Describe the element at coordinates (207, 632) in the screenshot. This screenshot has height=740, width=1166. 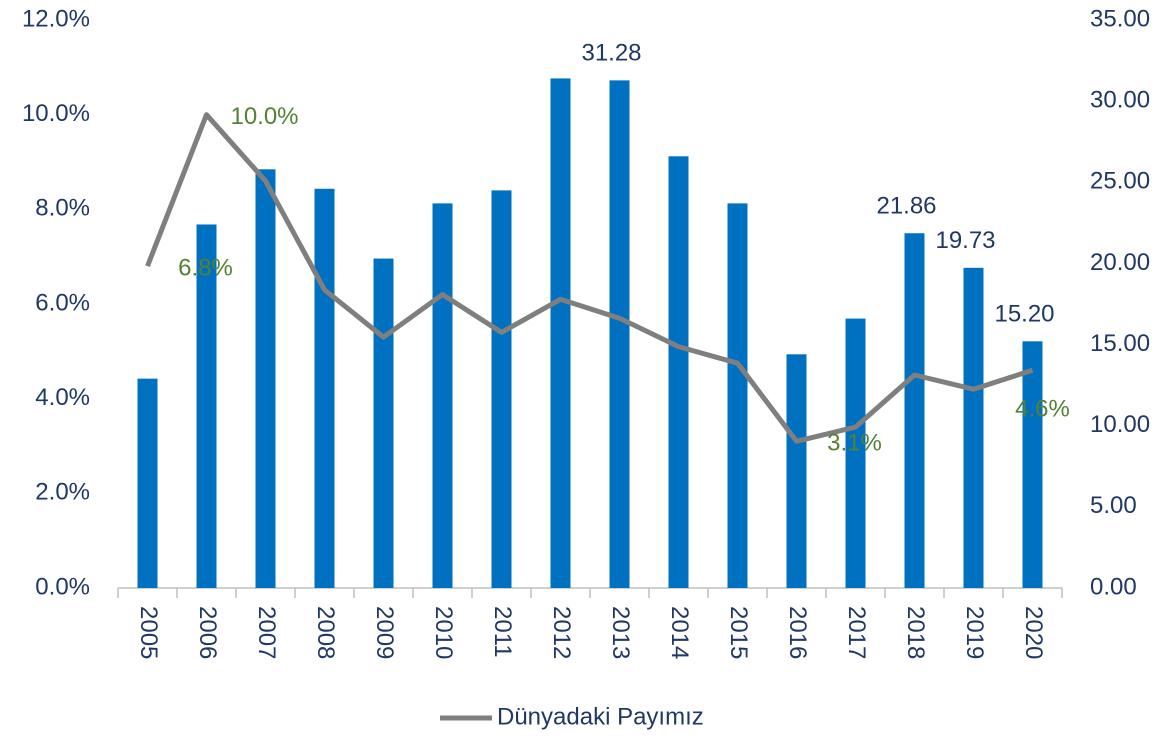
I see `x-tick-label: 2006` at that location.